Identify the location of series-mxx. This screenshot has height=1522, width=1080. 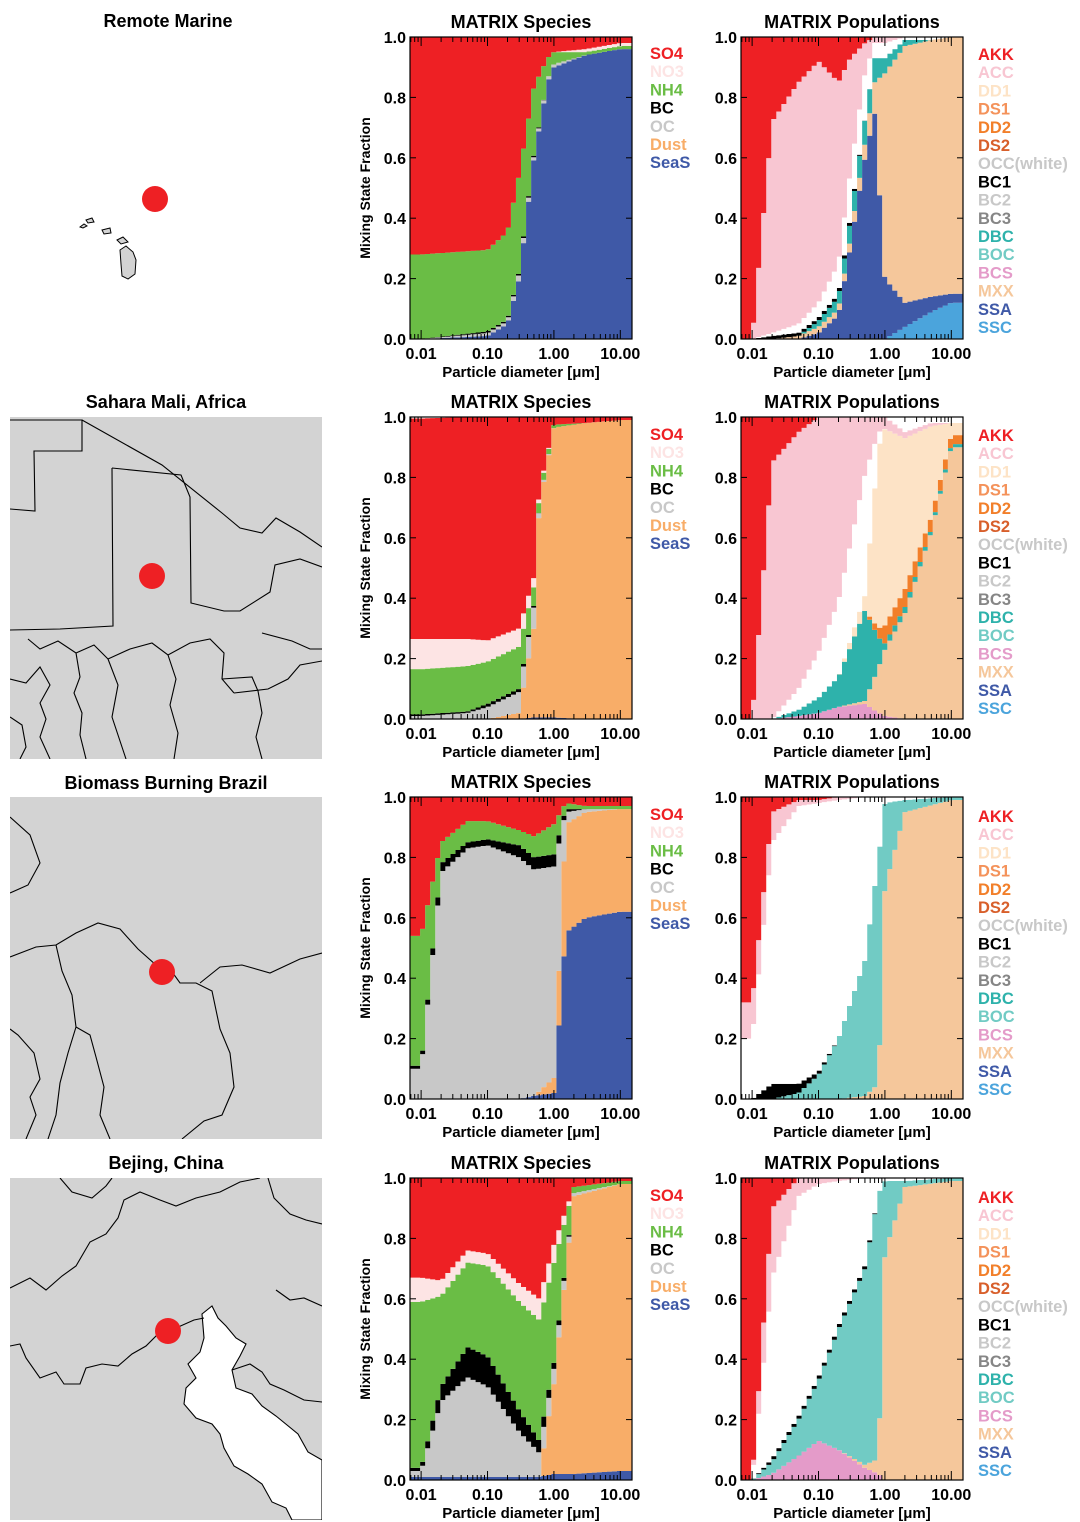
(852, 583).